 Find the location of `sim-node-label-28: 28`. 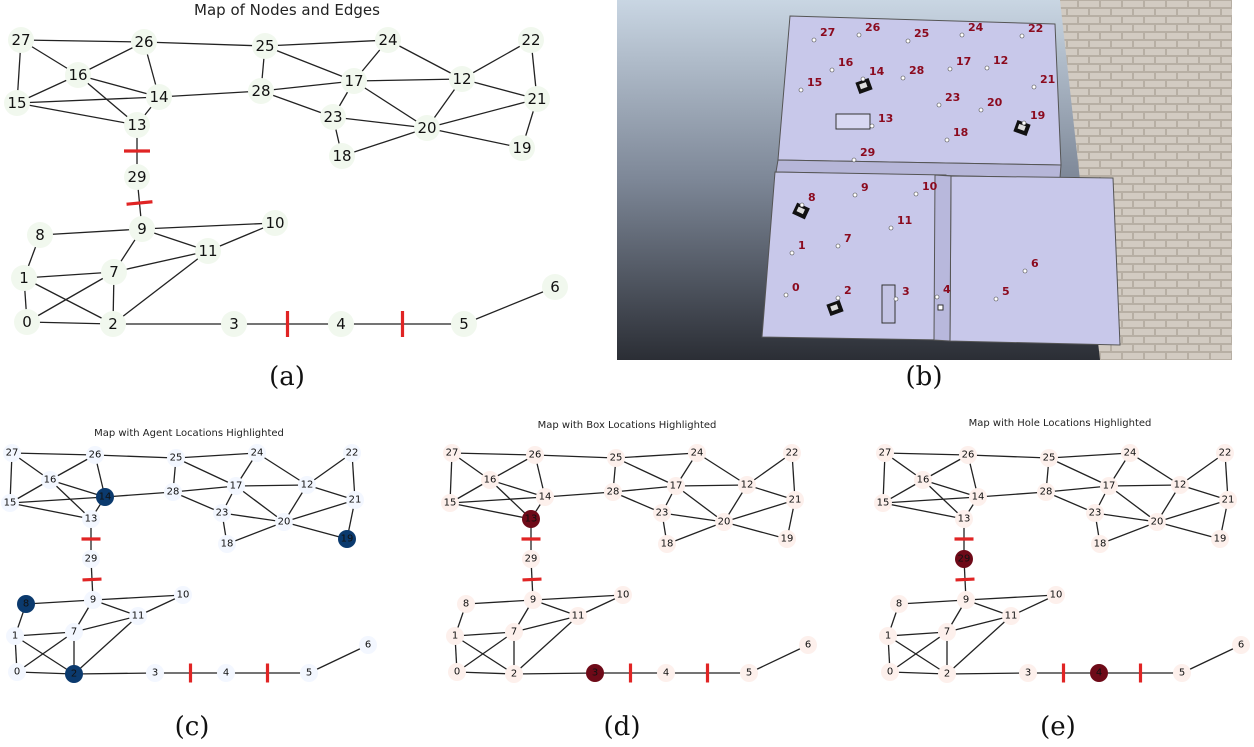

sim-node-label-28: 28 is located at coordinates (916, 70).